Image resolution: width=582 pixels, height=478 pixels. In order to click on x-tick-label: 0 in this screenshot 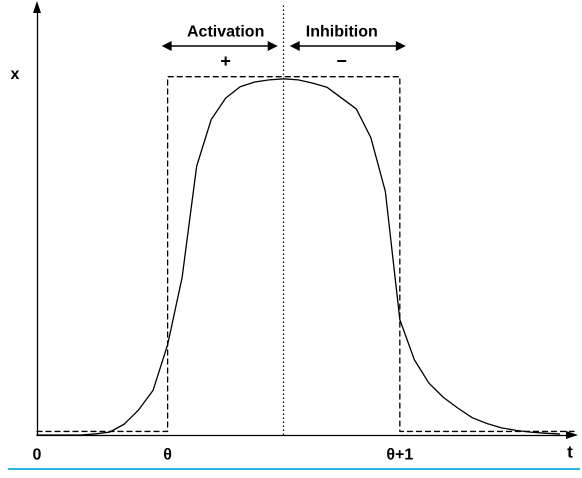, I will do `click(37, 455)`.